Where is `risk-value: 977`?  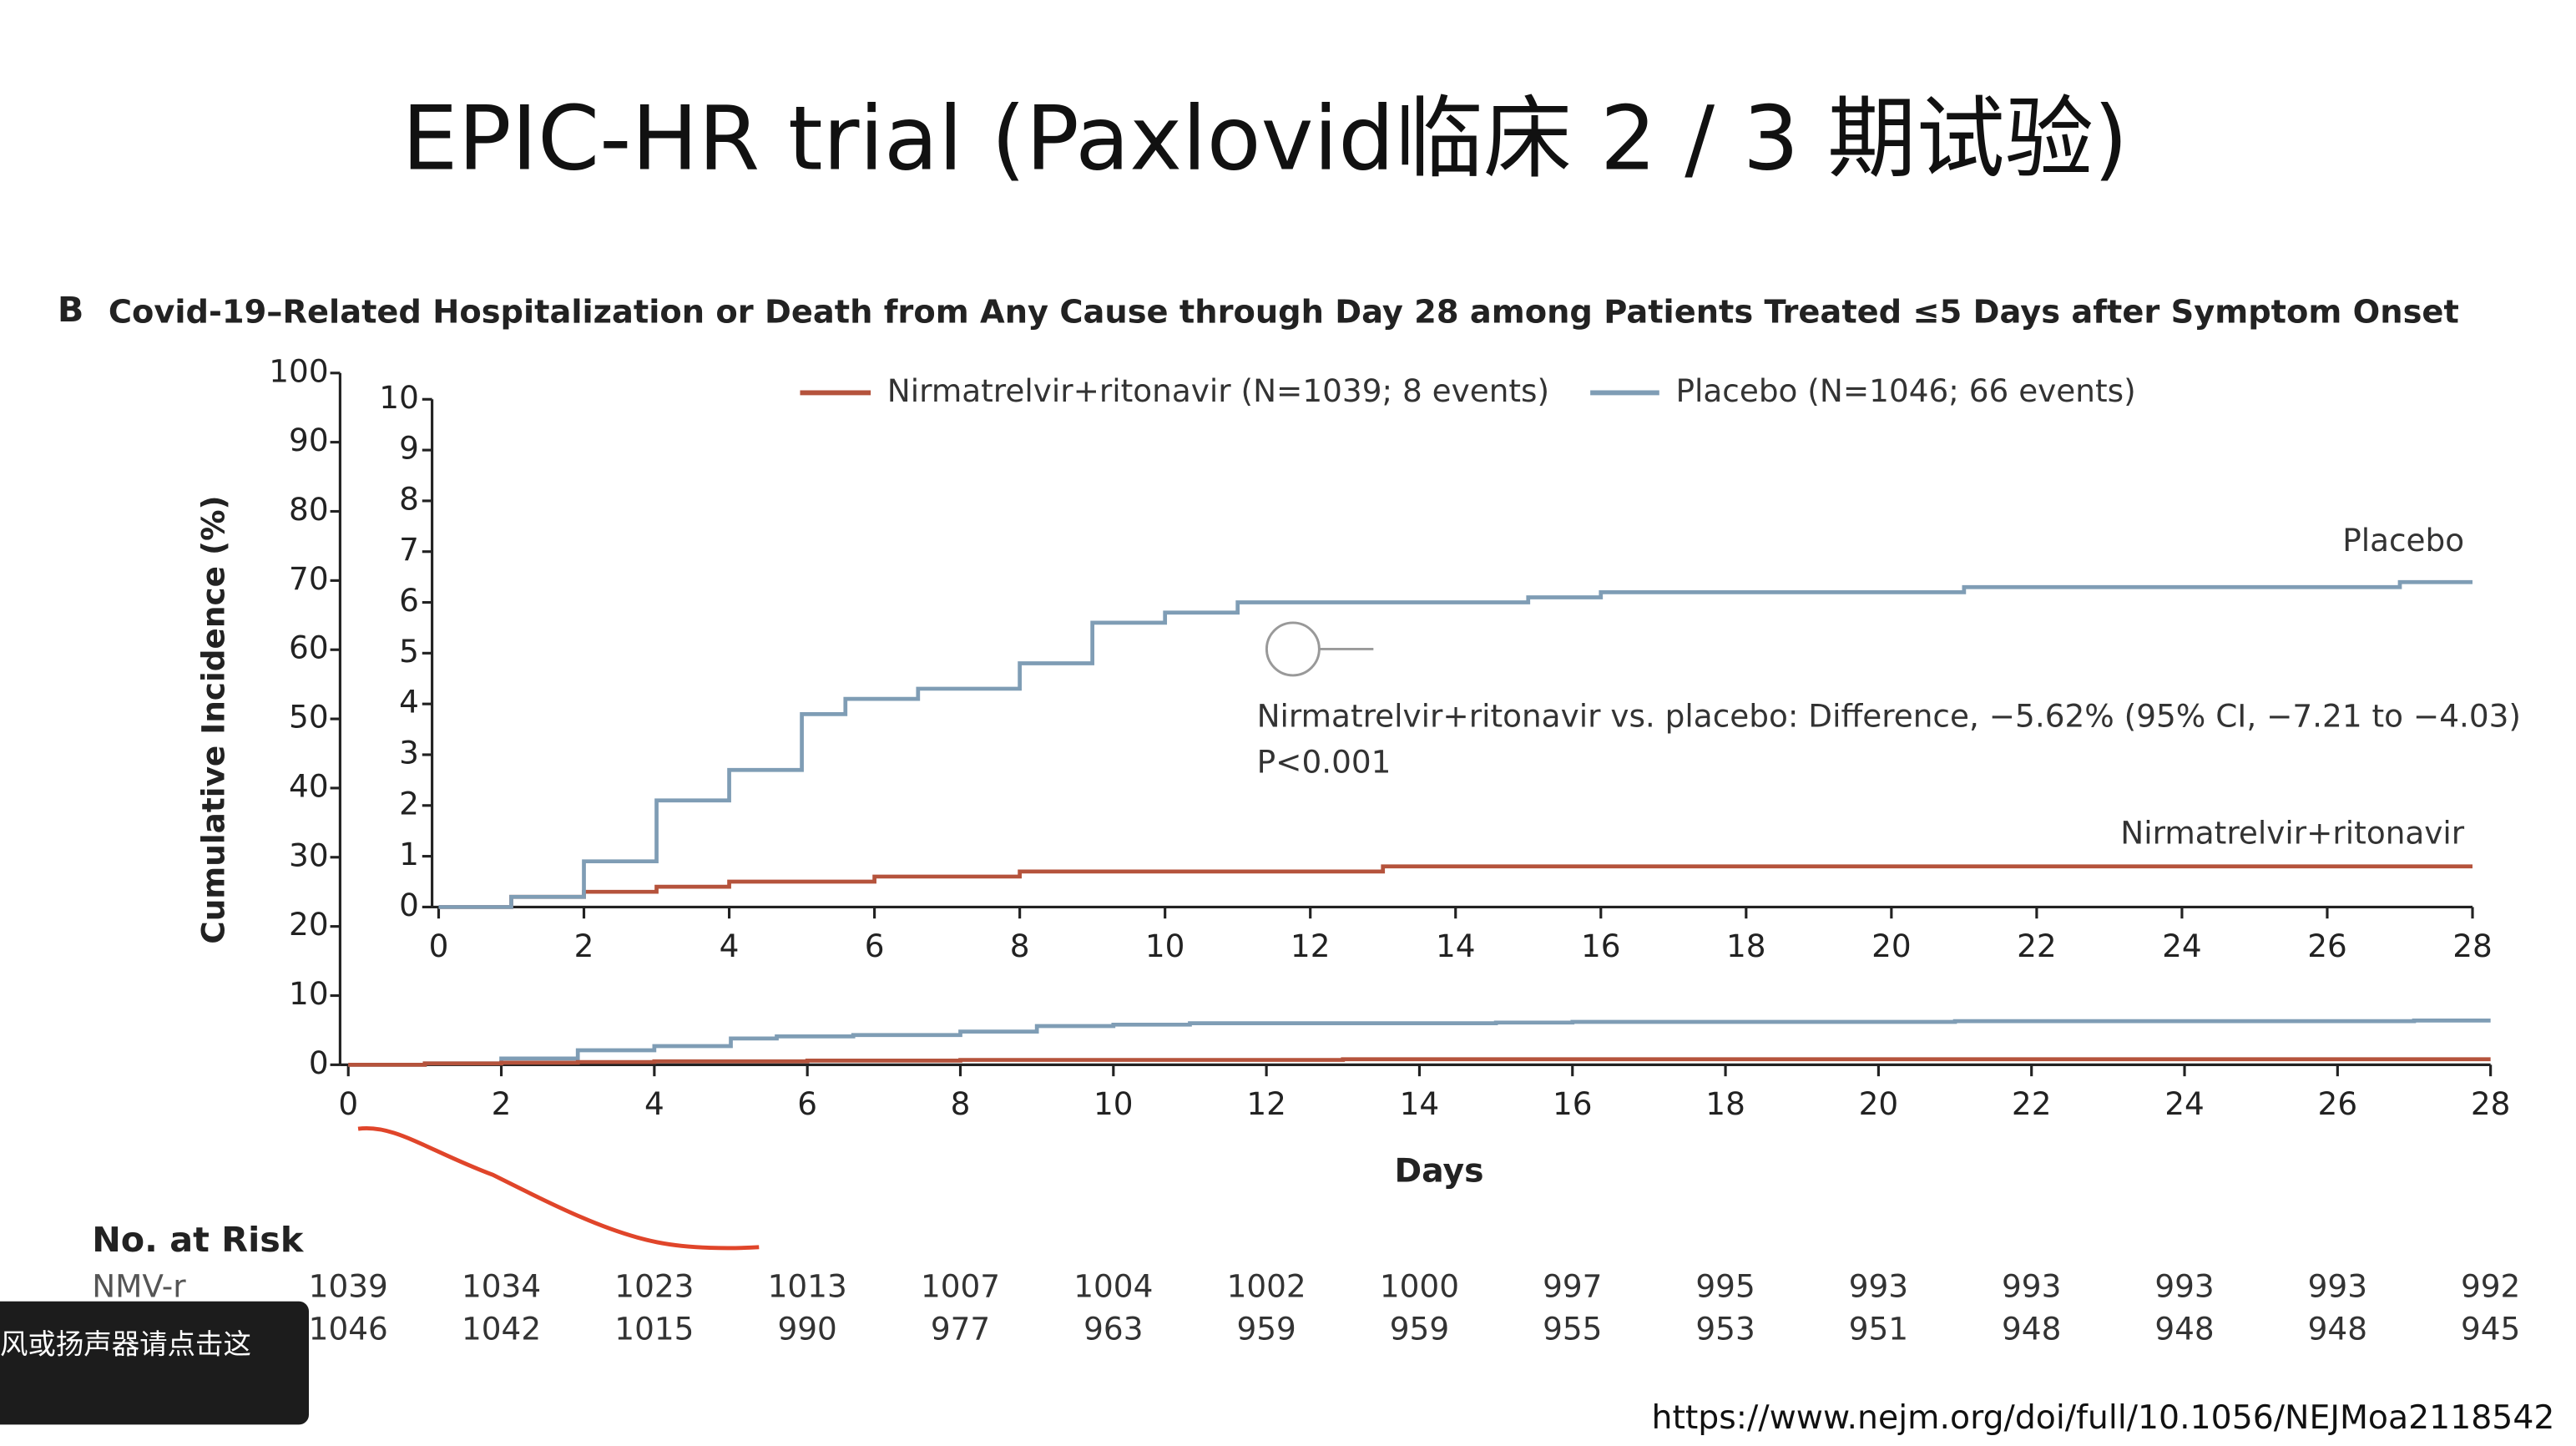
risk-value: 977 is located at coordinates (960, 1329).